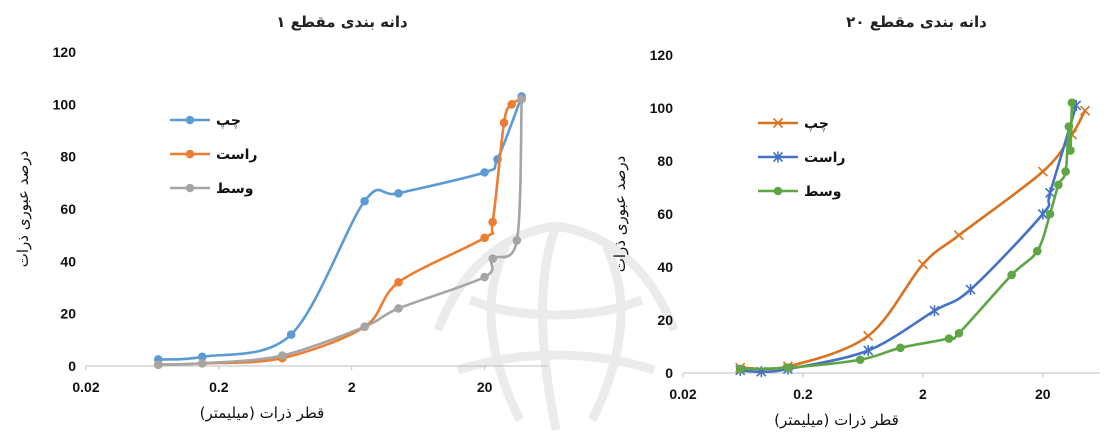 This screenshot has height=434, width=1113. What do you see at coordinates (801, 158) in the screenshot?
I see `legend-item: راست` at bounding box center [801, 158].